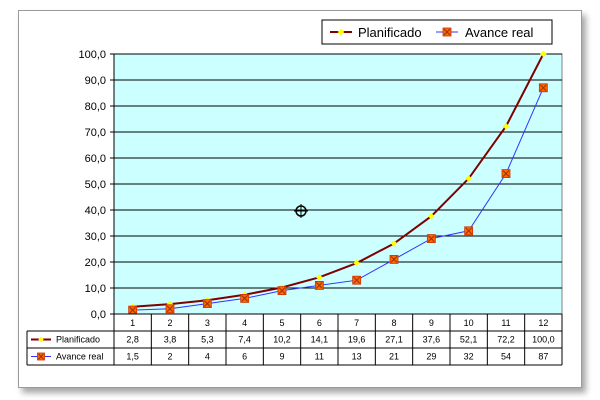 The height and width of the screenshot is (400, 600). What do you see at coordinates (207, 340) in the screenshot?
I see `table-cell: 5,3` at bounding box center [207, 340].